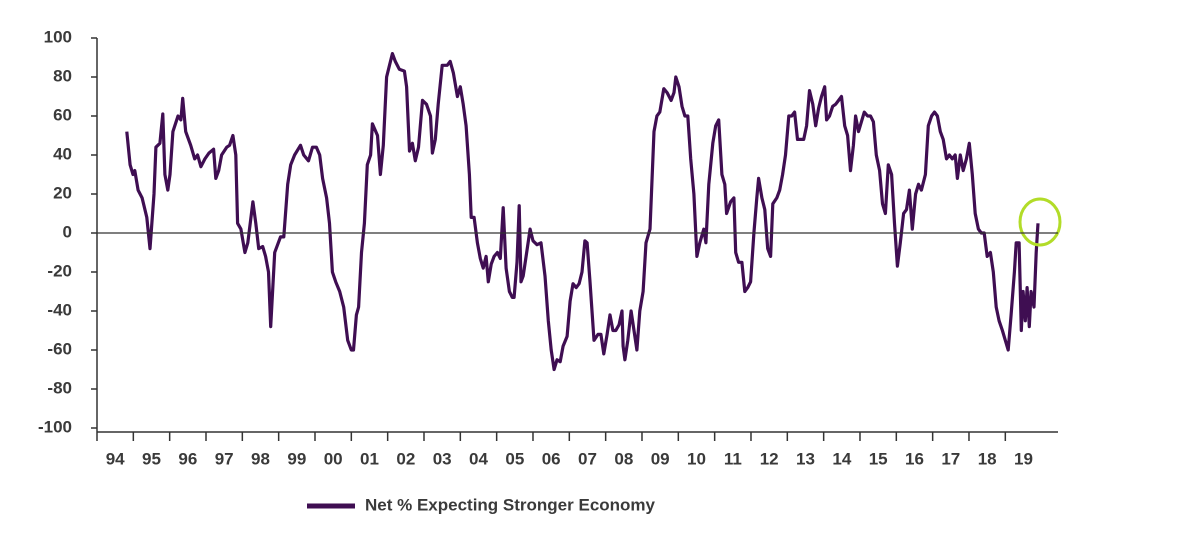 This screenshot has width=1192, height=547. I want to click on y-tick-label: 40, so click(62, 153).